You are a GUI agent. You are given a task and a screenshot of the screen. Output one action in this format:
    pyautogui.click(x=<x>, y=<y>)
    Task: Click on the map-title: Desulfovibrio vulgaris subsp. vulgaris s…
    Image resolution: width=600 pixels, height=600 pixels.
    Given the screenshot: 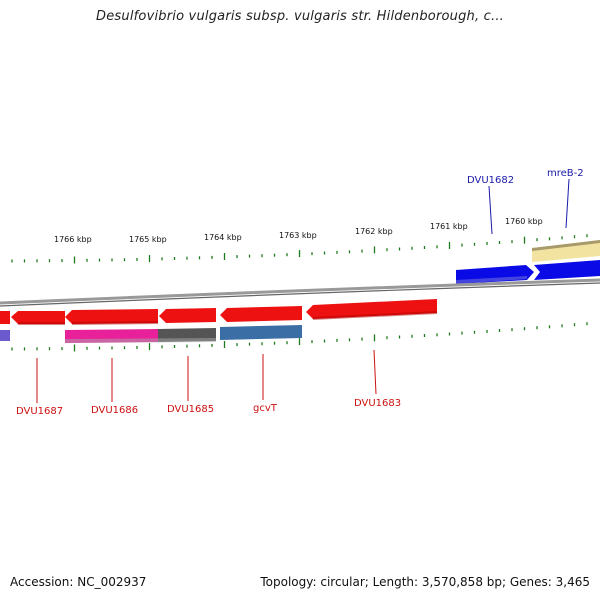 What is the action you would take?
    pyautogui.click(x=300, y=16)
    